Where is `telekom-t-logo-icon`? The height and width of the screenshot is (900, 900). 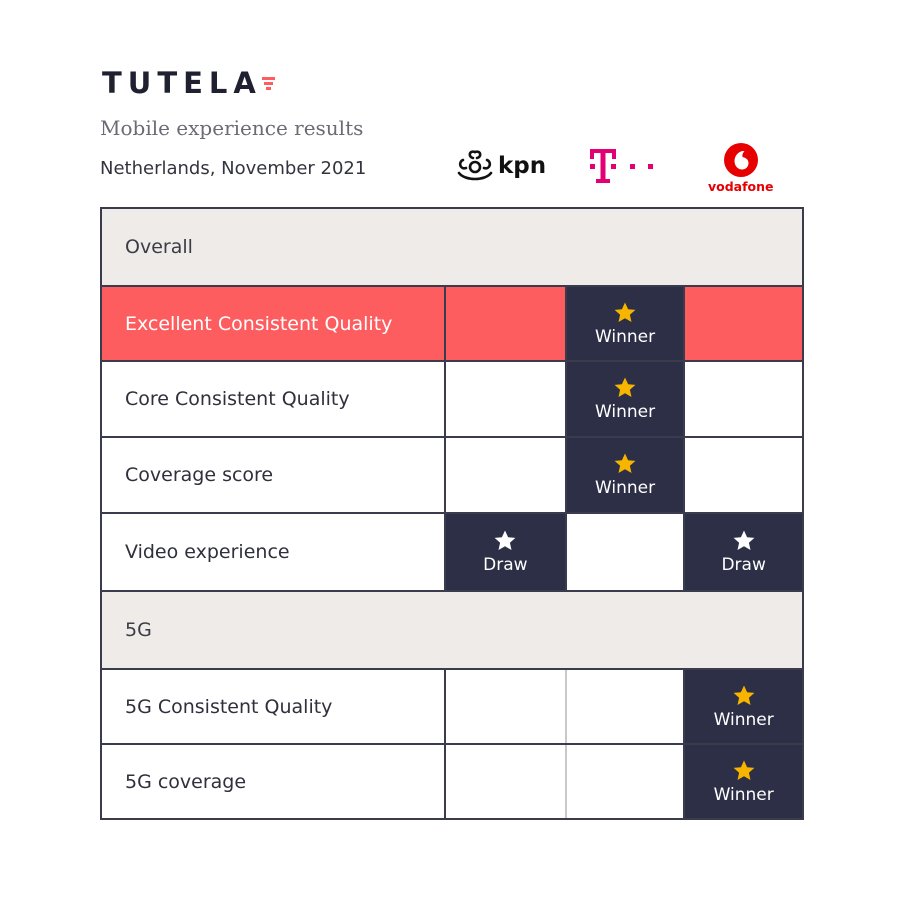 telekom-t-logo-icon is located at coordinates (621, 166).